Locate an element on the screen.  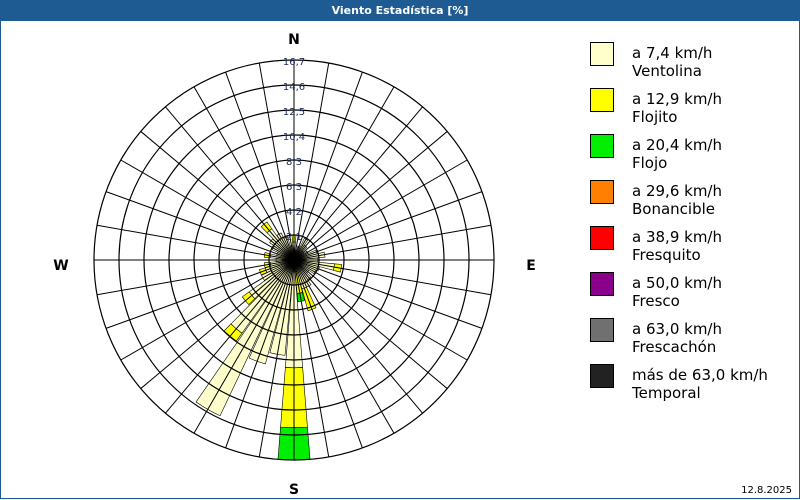
legend-label: a 50,0 km/h Fresco is located at coordinates (677, 292).